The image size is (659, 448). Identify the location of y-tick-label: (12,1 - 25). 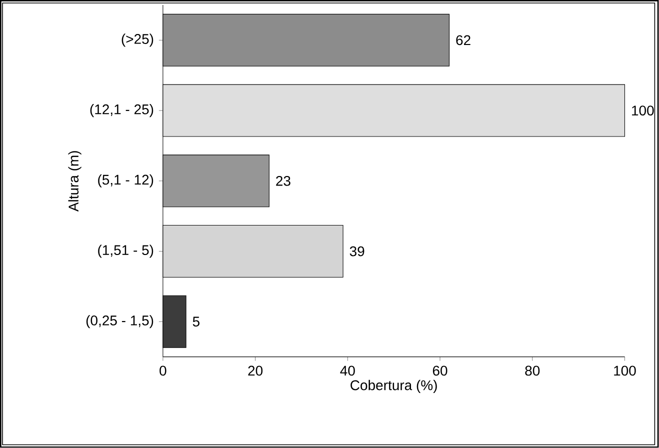
(122, 111).